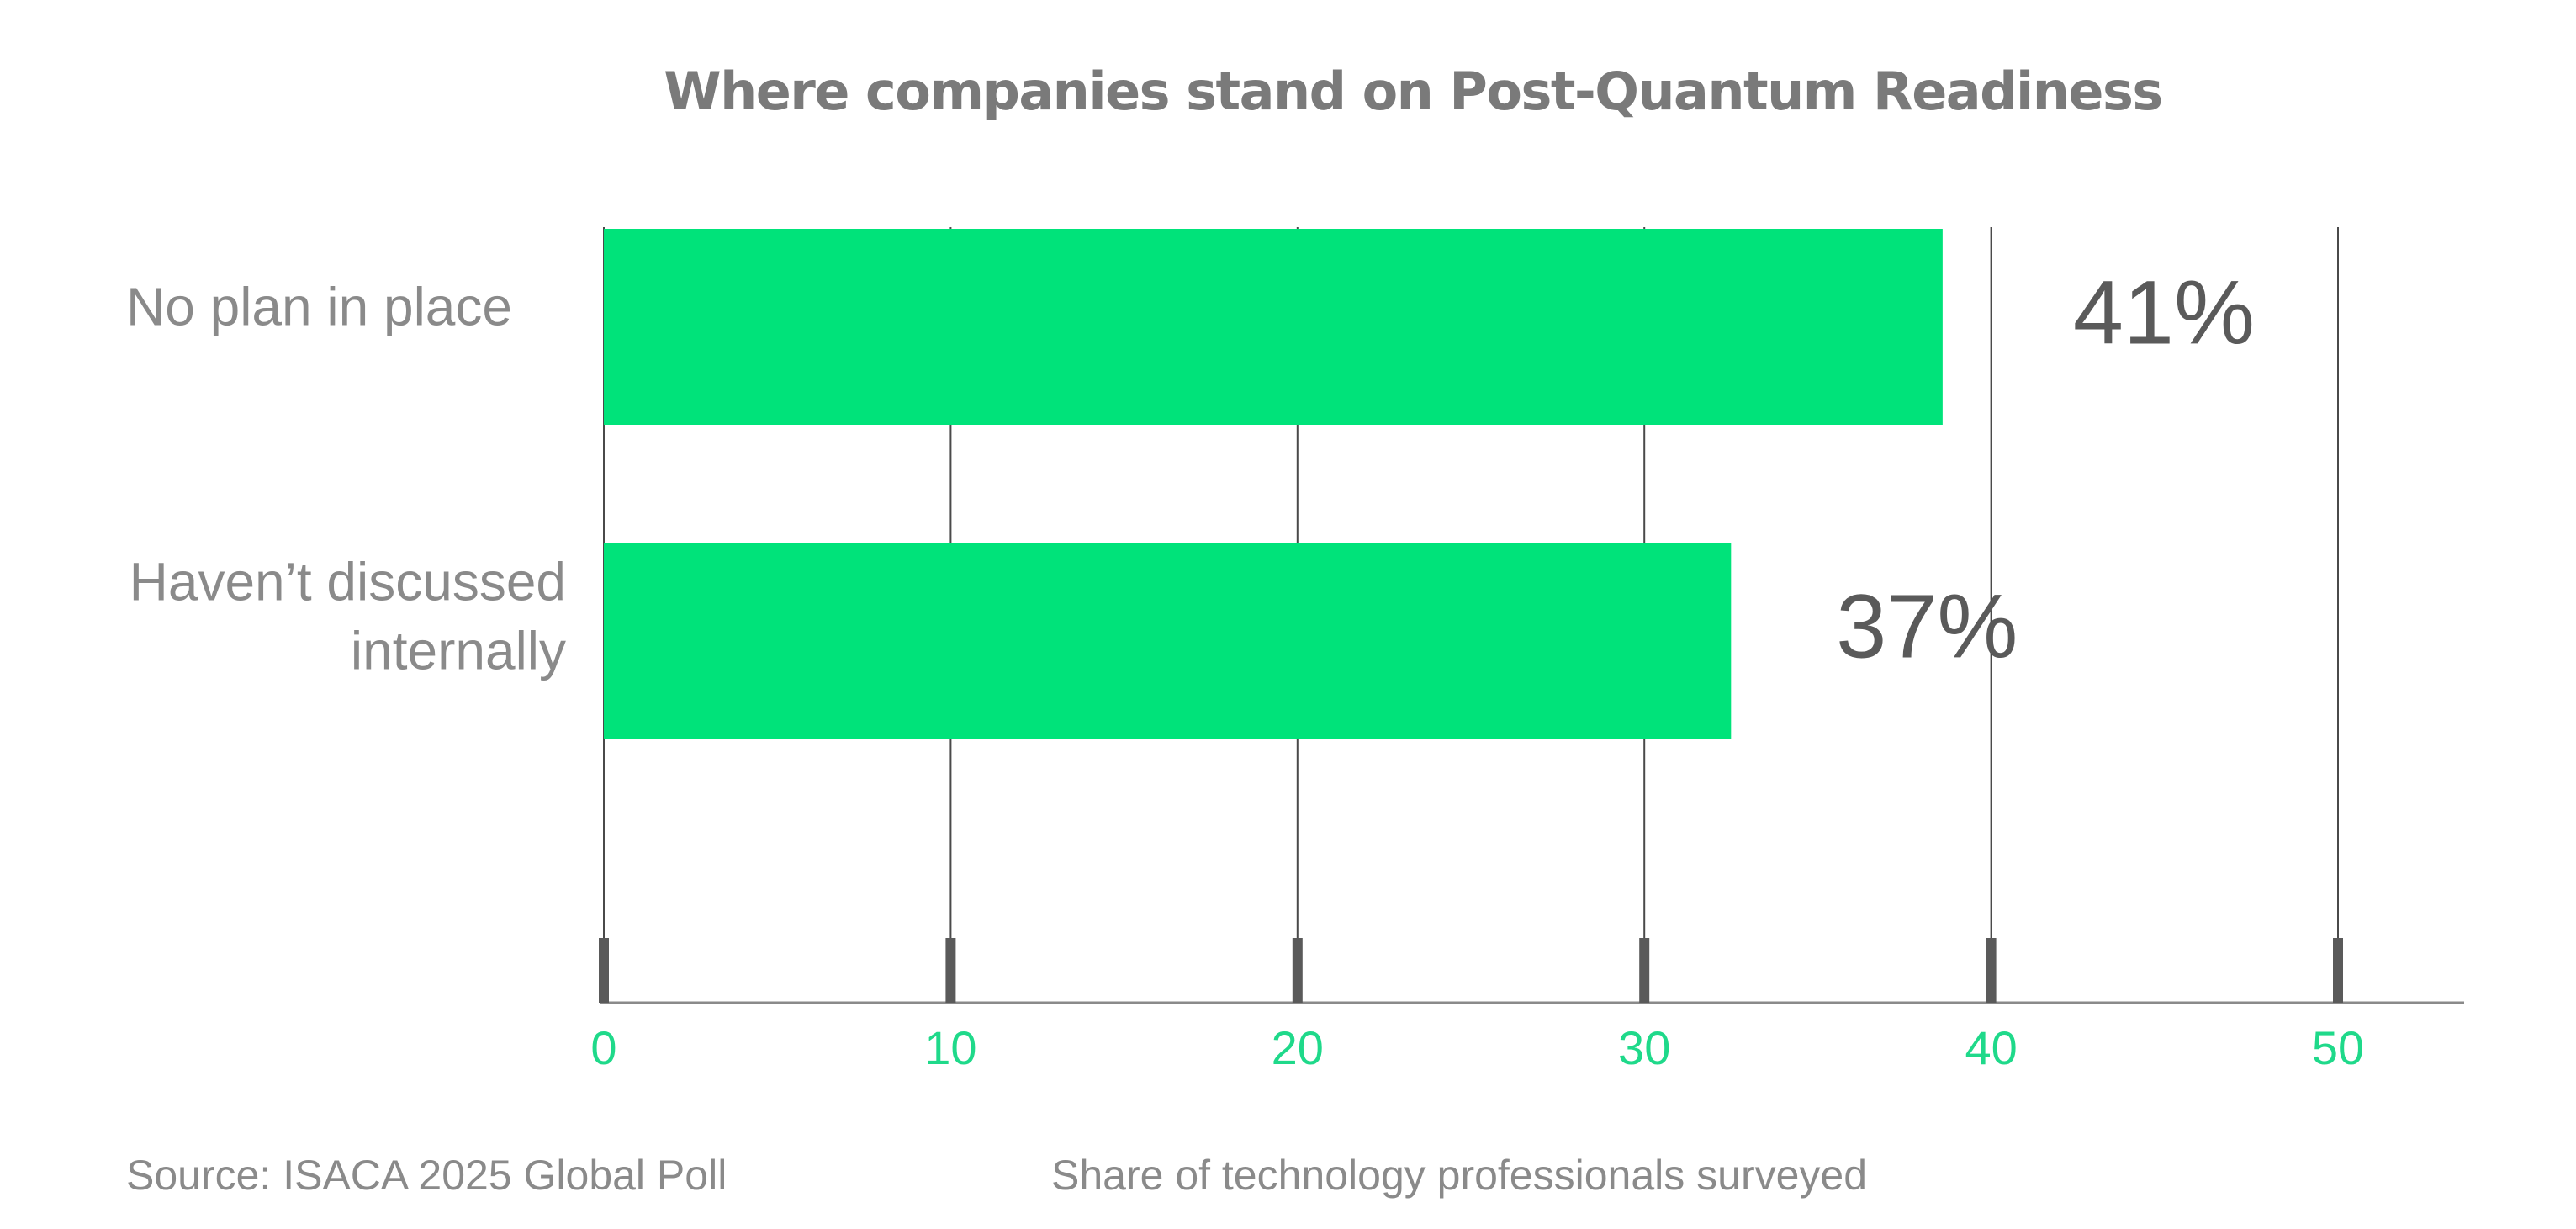 This screenshot has height=1229, width=2576. What do you see at coordinates (2164, 312) in the screenshot?
I see `value-label: 41%` at bounding box center [2164, 312].